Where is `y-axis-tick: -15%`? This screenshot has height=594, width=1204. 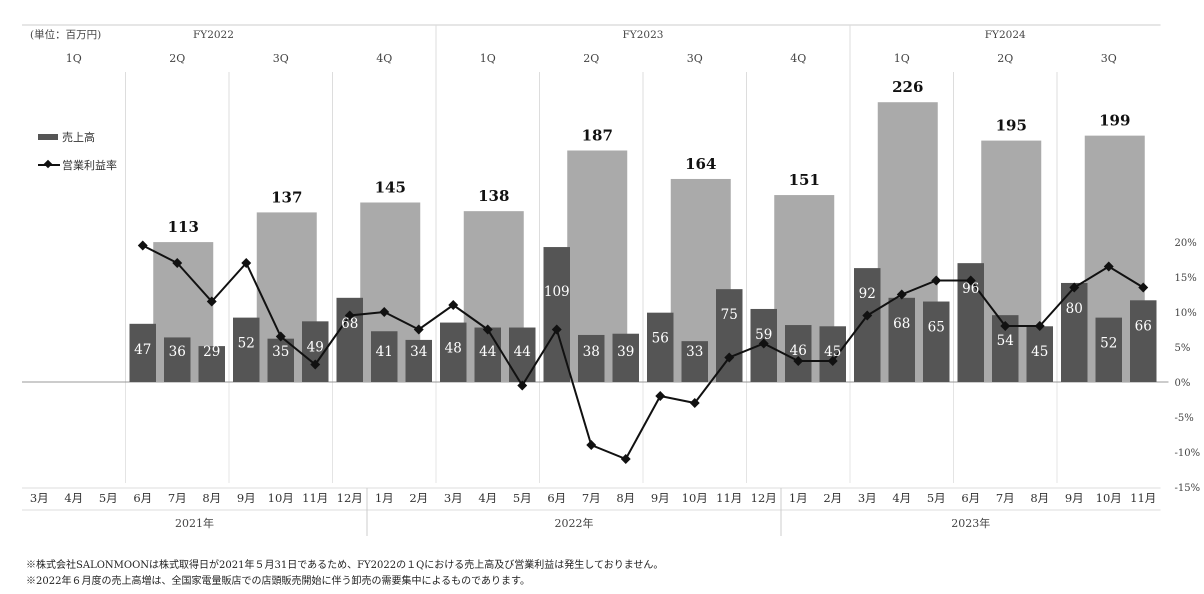
y-axis-tick: -15% is located at coordinates (1188, 488).